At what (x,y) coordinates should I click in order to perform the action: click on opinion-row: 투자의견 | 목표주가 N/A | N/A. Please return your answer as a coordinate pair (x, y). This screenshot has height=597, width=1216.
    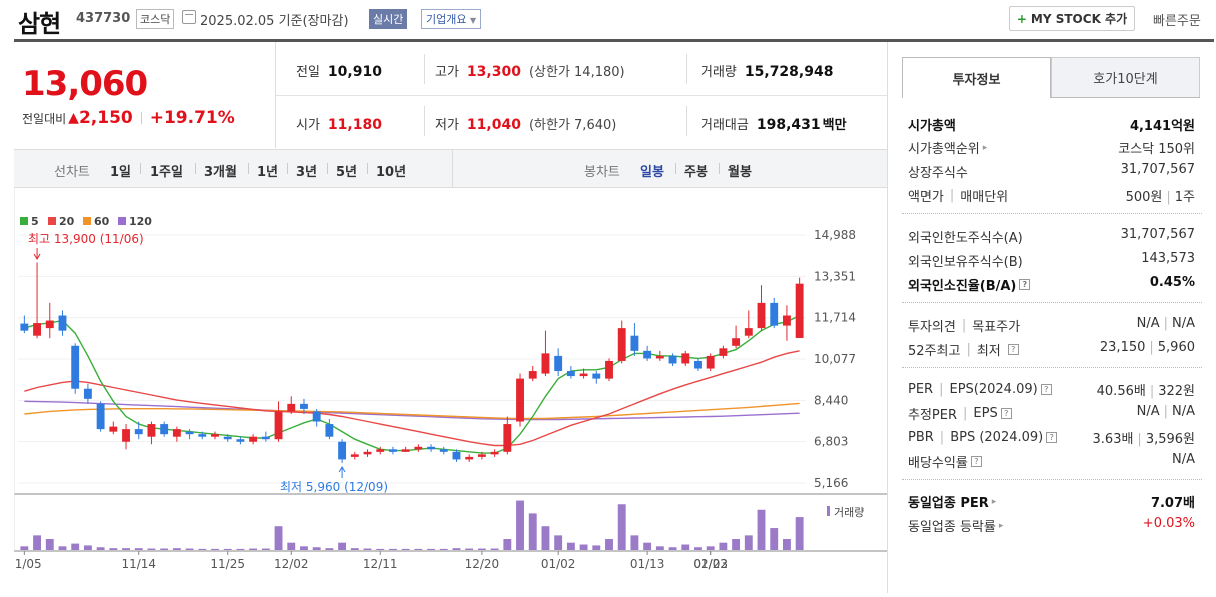
    Looking at the image, I should click on (1051, 325).